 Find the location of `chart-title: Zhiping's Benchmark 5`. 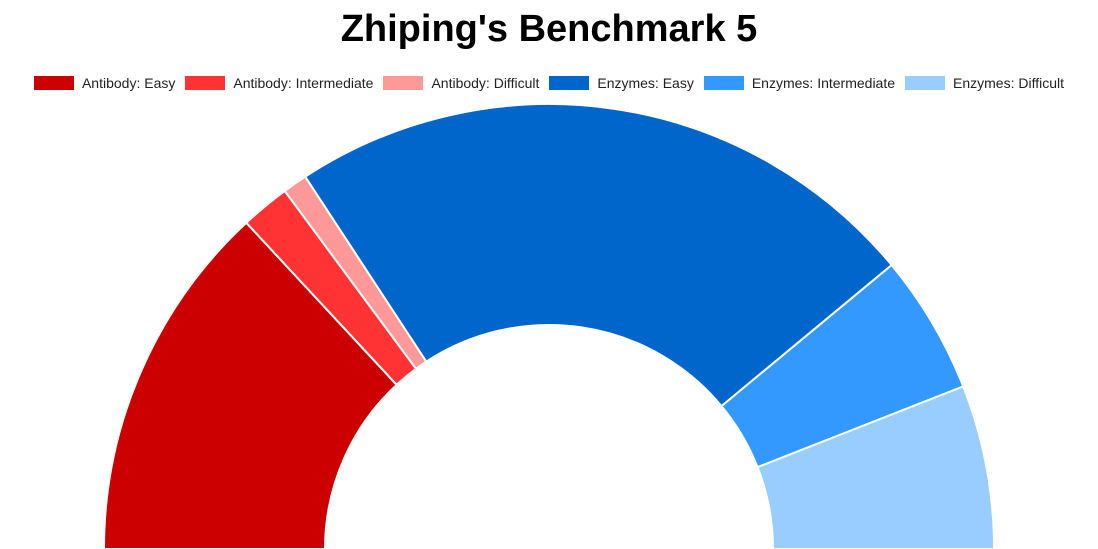

chart-title: Zhiping's Benchmark 5 is located at coordinates (549, 29).